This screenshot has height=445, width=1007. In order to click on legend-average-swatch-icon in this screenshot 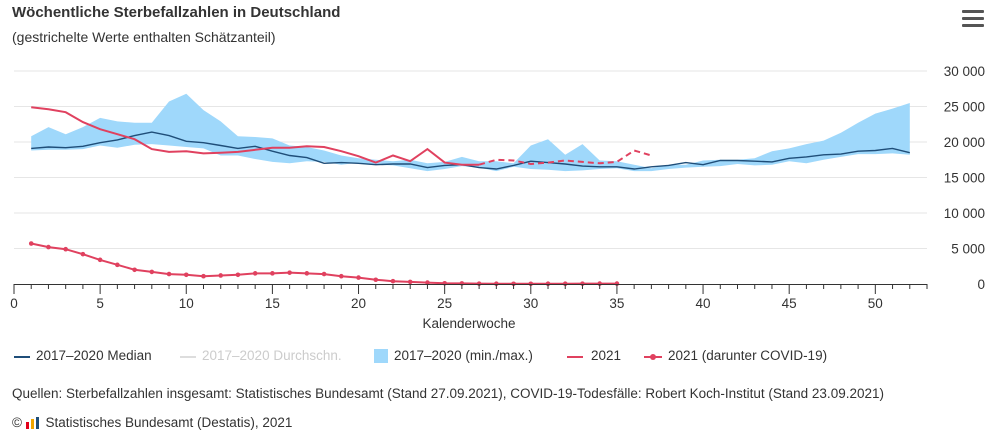, I will do `click(188, 357)`.